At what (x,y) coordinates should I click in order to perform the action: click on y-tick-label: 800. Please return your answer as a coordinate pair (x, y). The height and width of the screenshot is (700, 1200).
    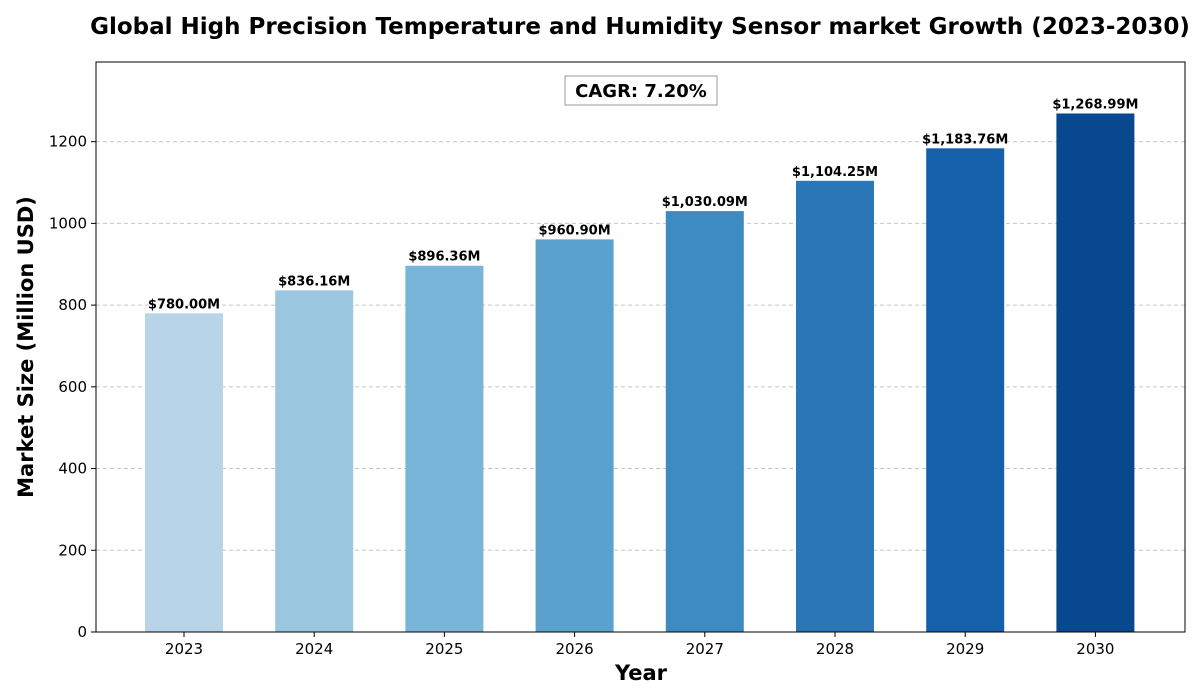
    Looking at the image, I should click on (72, 305).